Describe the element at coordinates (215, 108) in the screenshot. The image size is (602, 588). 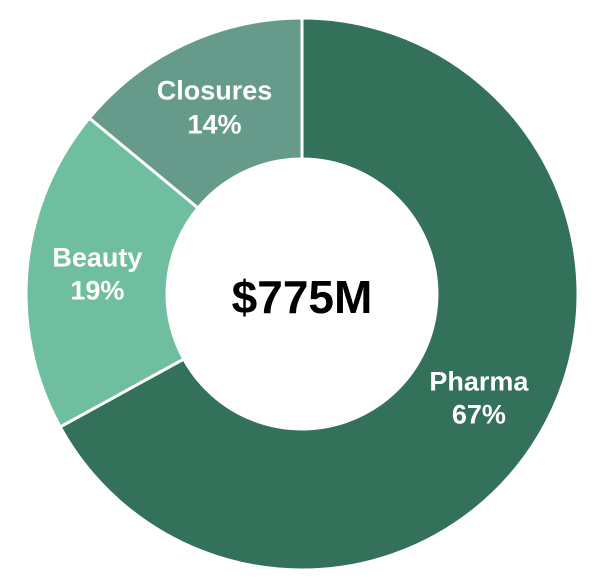
I see `segment-label-closures: Closures 14%` at that location.